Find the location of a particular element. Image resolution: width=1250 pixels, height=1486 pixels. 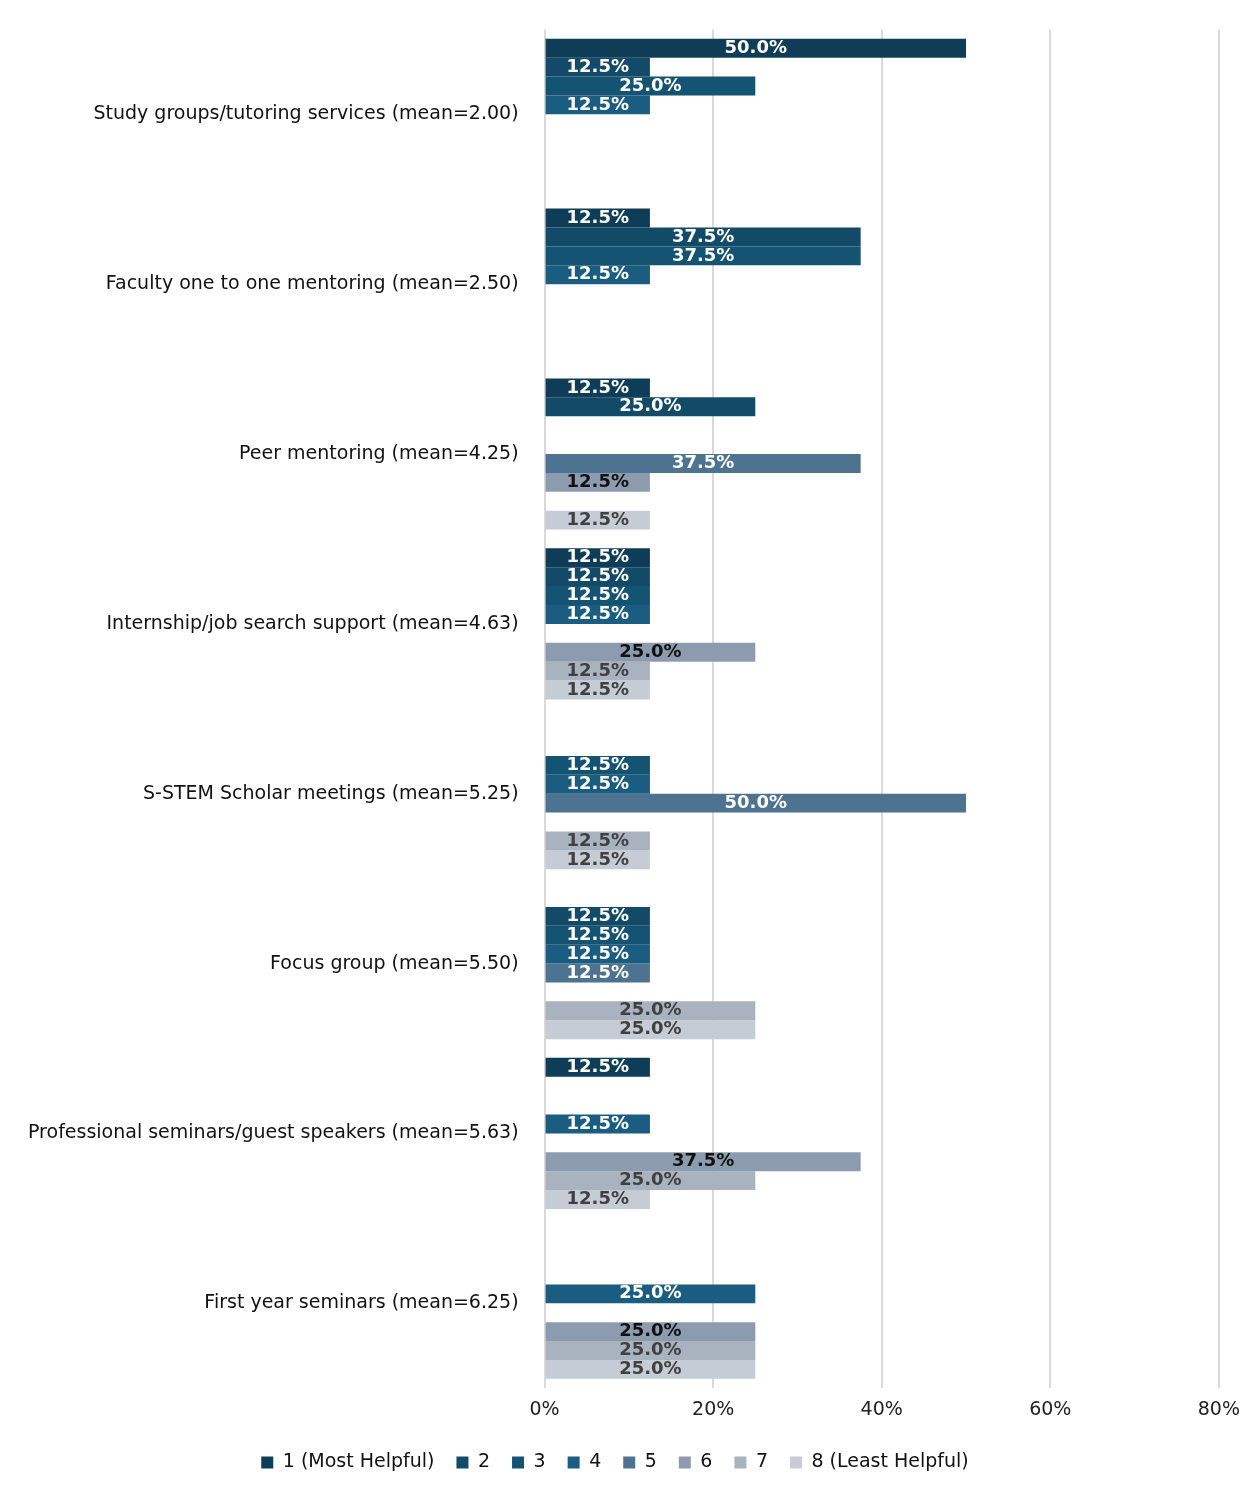

y-tick-label: Peer mentoring (mean=4.25) is located at coordinates (379, 451).